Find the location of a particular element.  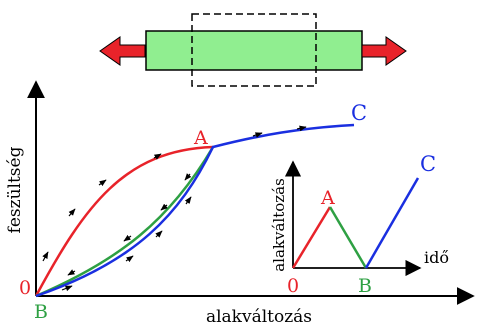

main-point-b-label: B is located at coordinates (41, 312).